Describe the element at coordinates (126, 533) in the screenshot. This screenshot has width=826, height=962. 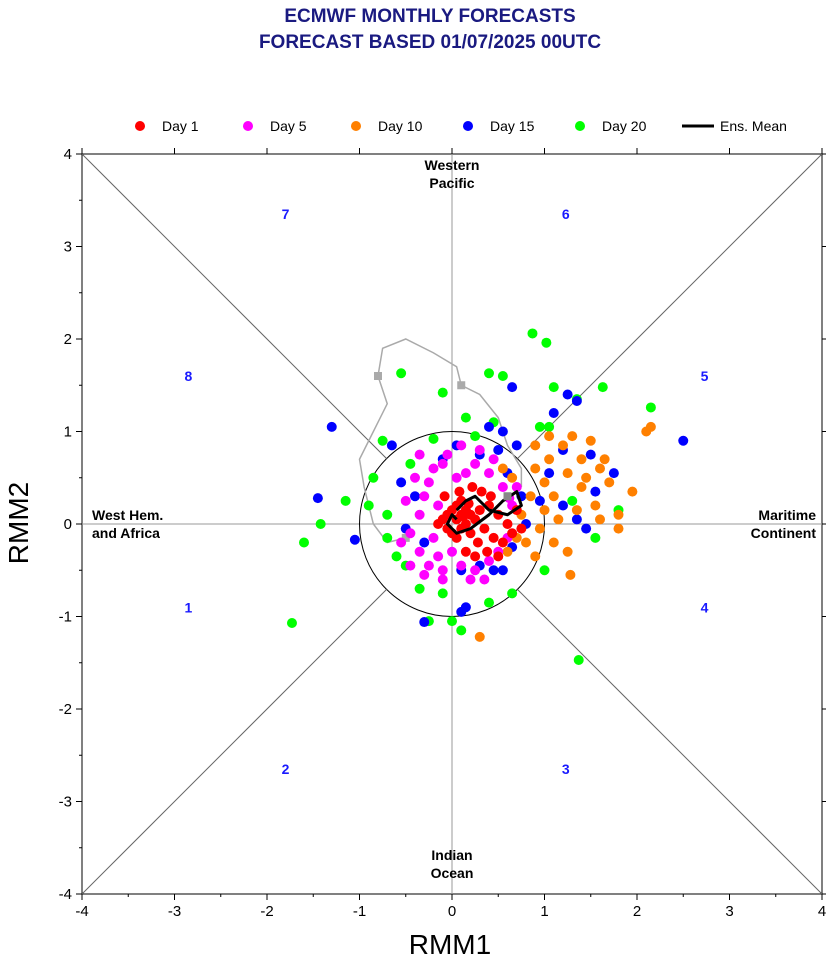
I see `region-label-left: and Africa` at that location.